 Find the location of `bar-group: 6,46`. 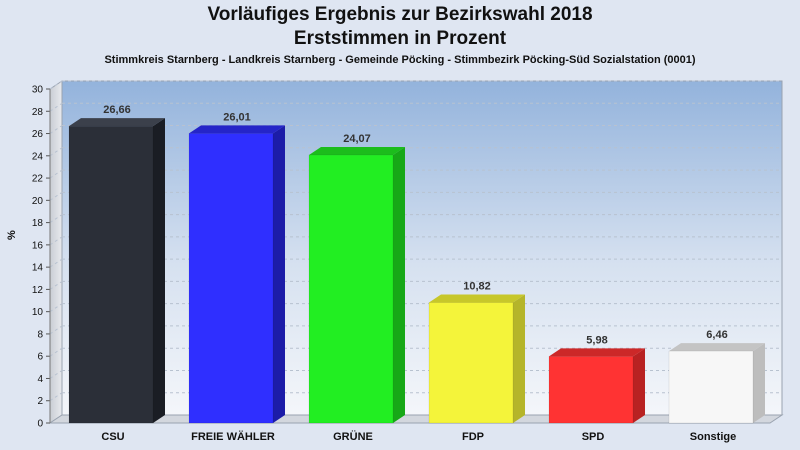

bar-group: 6,46 is located at coordinates (716, 376).